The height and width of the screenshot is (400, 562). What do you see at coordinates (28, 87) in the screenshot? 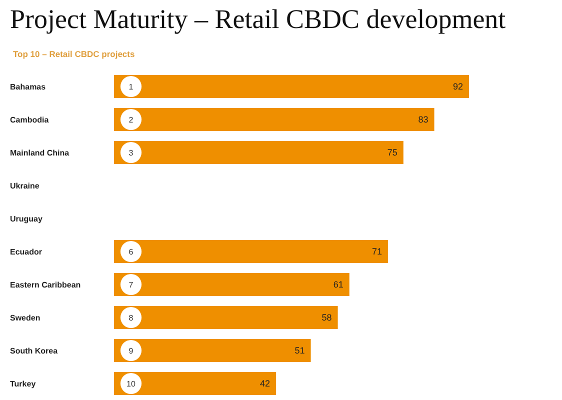
I see `y-tick-label: Bahamas` at bounding box center [28, 87].